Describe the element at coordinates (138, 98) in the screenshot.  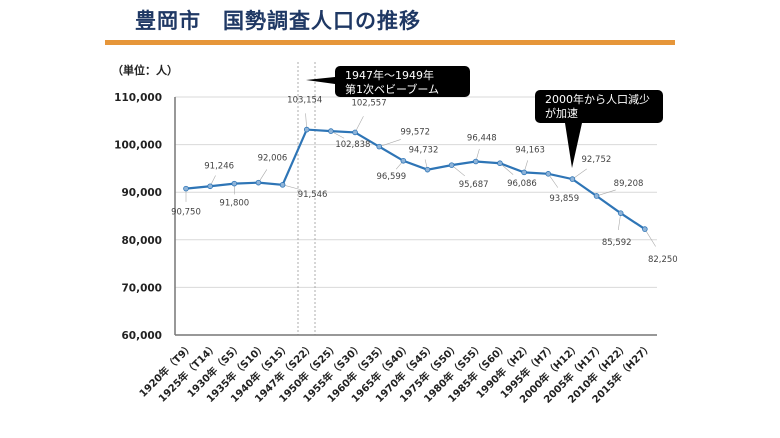
I see `y-tick-label: 110,000` at that location.